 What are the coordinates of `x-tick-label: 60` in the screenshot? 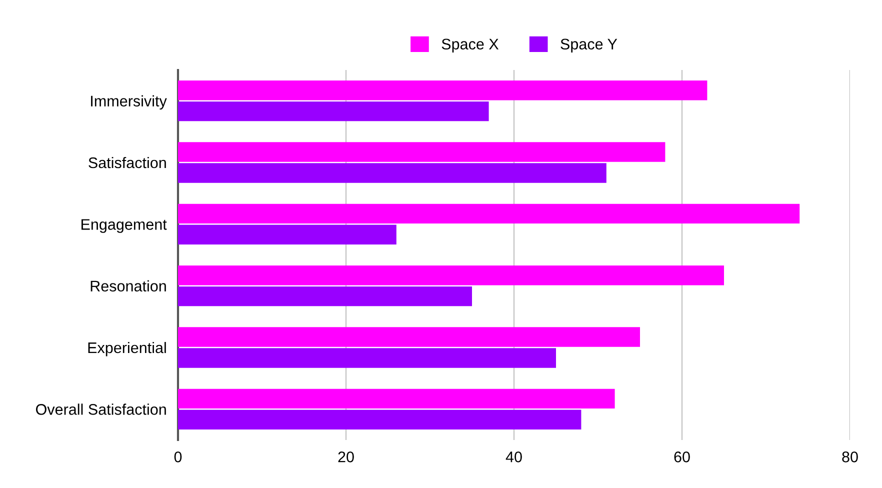 It's located at (682, 457).